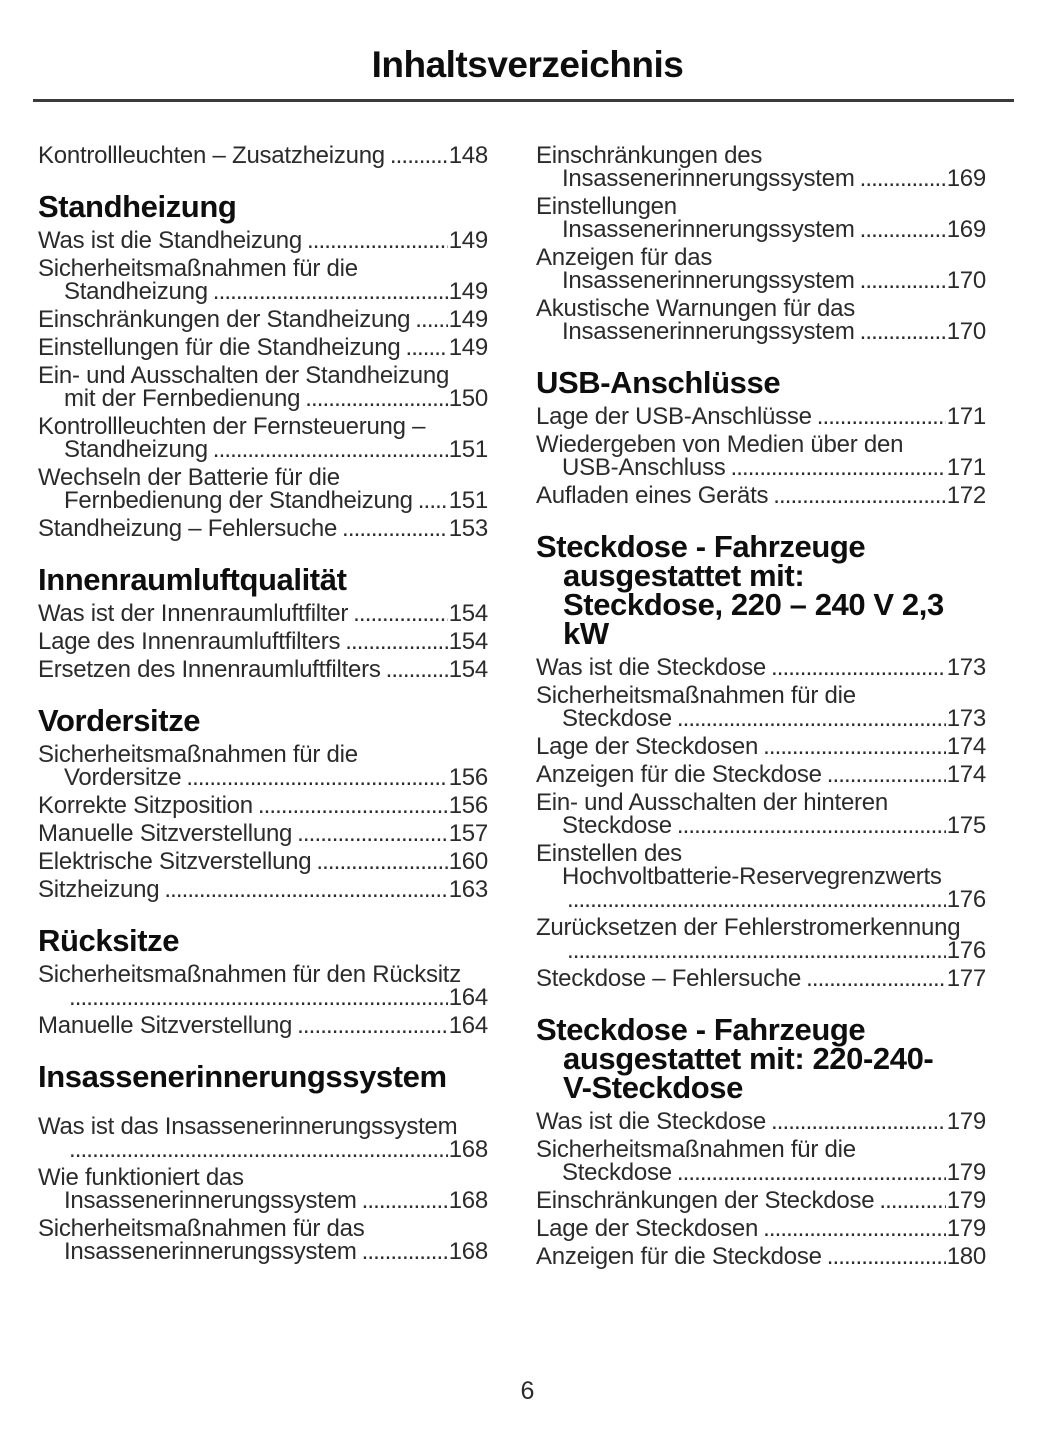 This screenshot has height=1448, width=1055. Describe the element at coordinates (192, 579) in the screenshot. I see `section-heading-line: Innenraumluftqualität` at that location.